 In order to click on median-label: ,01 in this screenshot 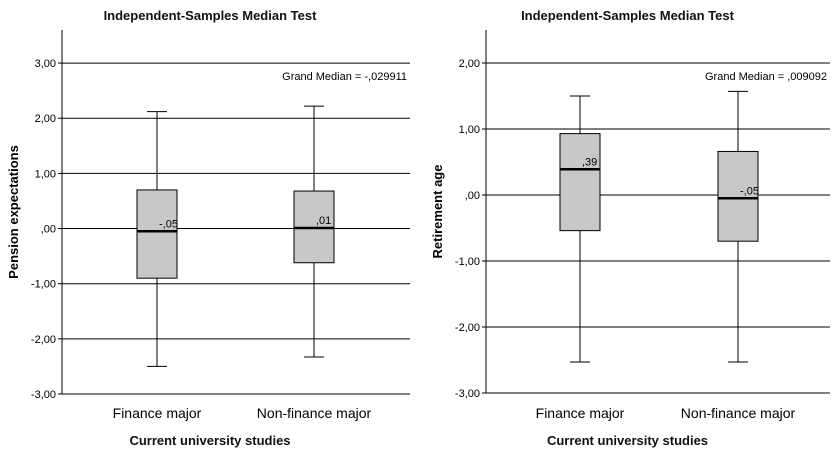, I will do `click(323, 221)`.